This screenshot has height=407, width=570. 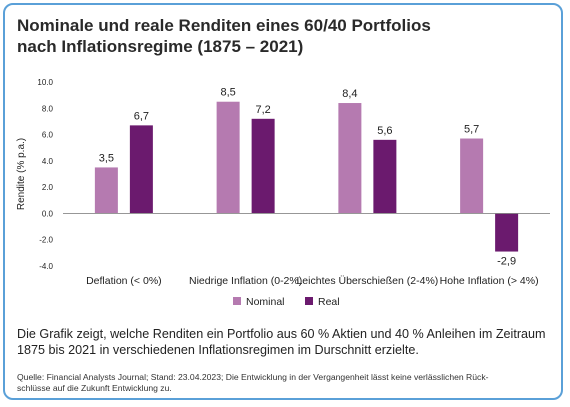 I want to click on y-tick-label: 6.0, so click(x=48, y=135).